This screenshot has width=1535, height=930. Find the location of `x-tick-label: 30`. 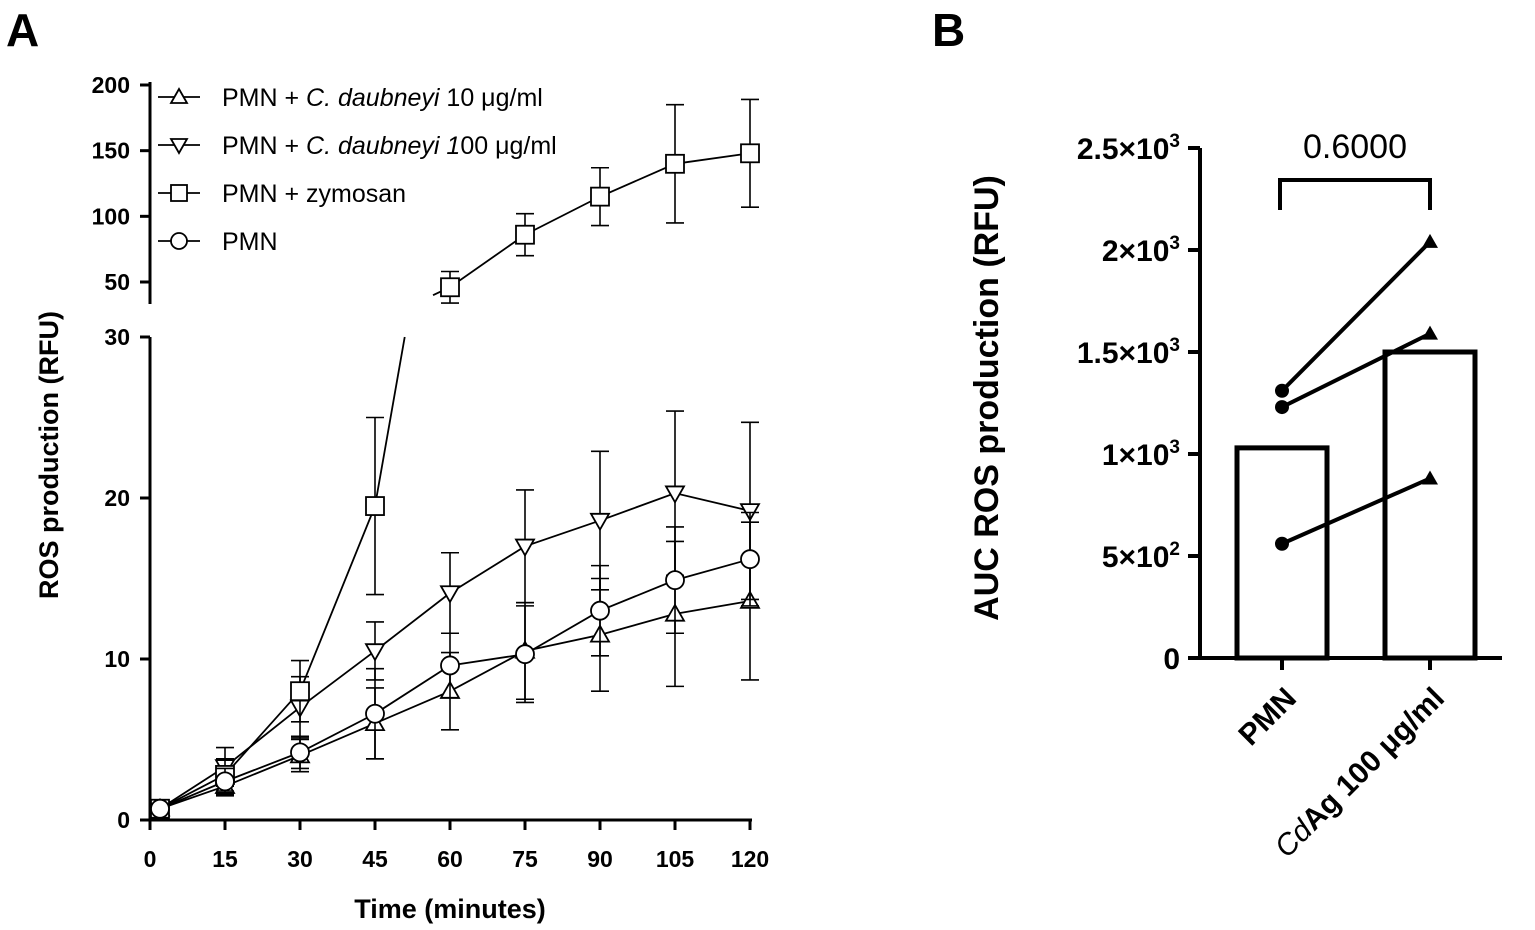

x-tick-label: 30 is located at coordinates (300, 859).